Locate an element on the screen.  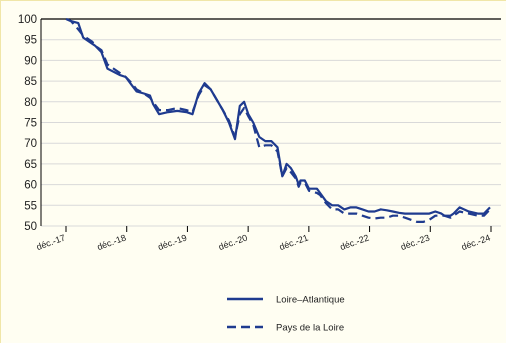
y-tick-label: 85 is located at coordinates (30, 82).